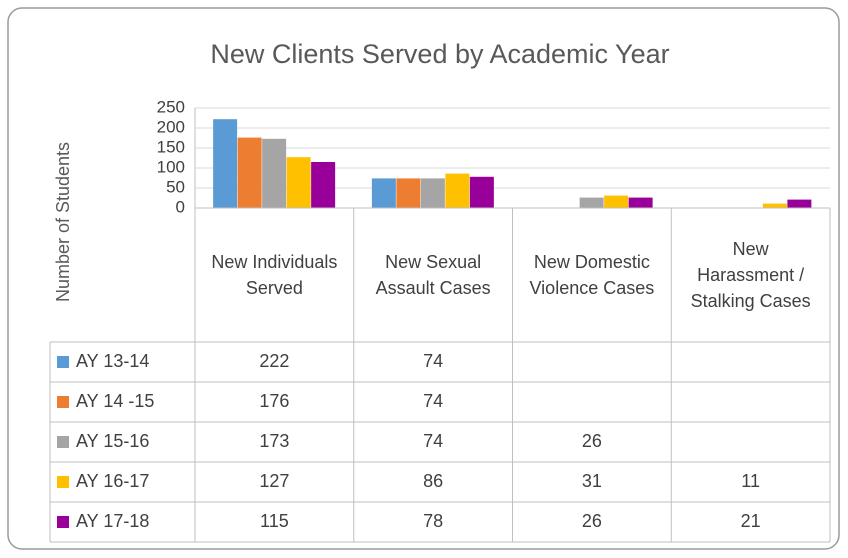 The width and height of the screenshot is (848, 558). What do you see at coordinates (63, 222) in the screenshot?
I see `y-axis-title: Number of Students` at bounding box center [63, 222].